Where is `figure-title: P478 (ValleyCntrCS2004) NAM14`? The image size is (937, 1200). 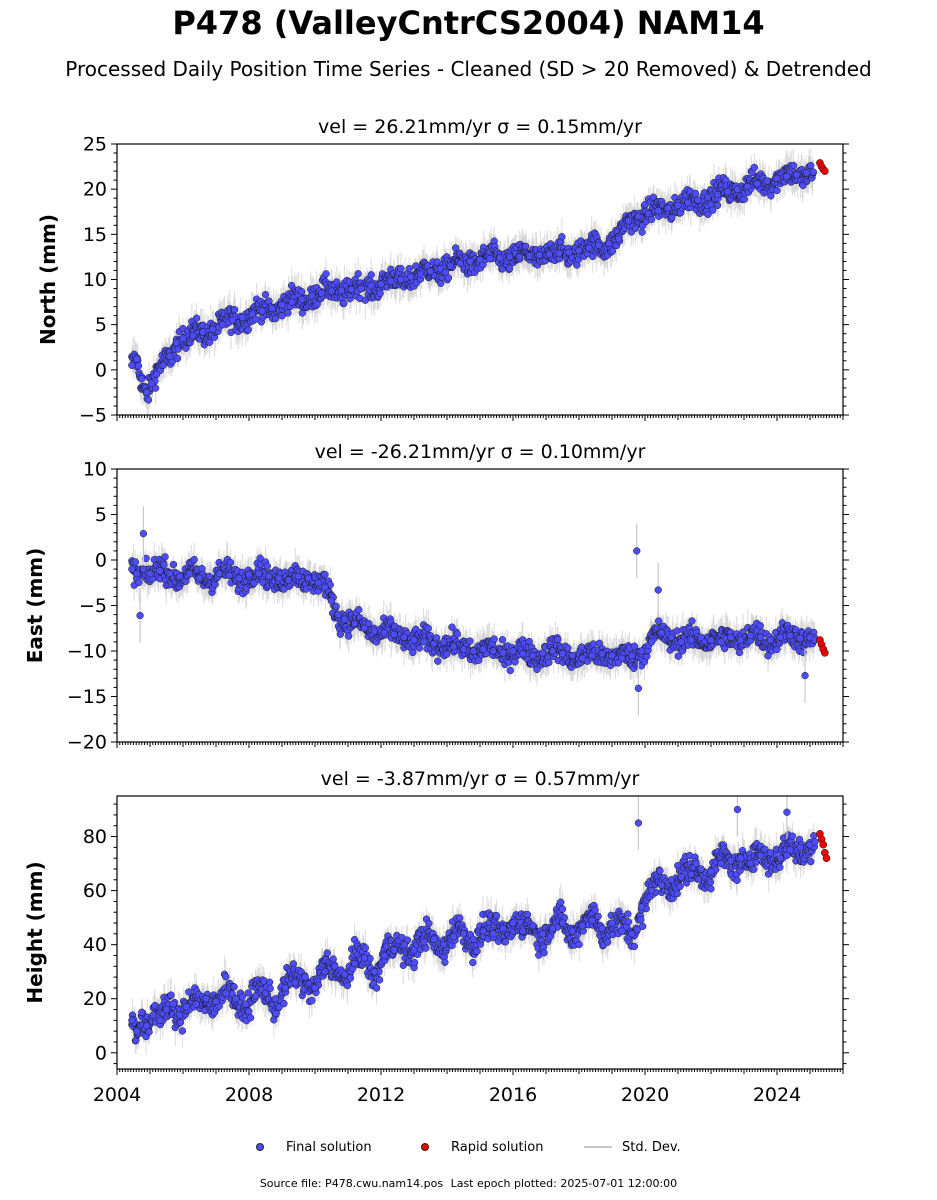 figure-title: P478 (ValleyCntrCS2004) NAM14 is located at coordinates (468, 23).